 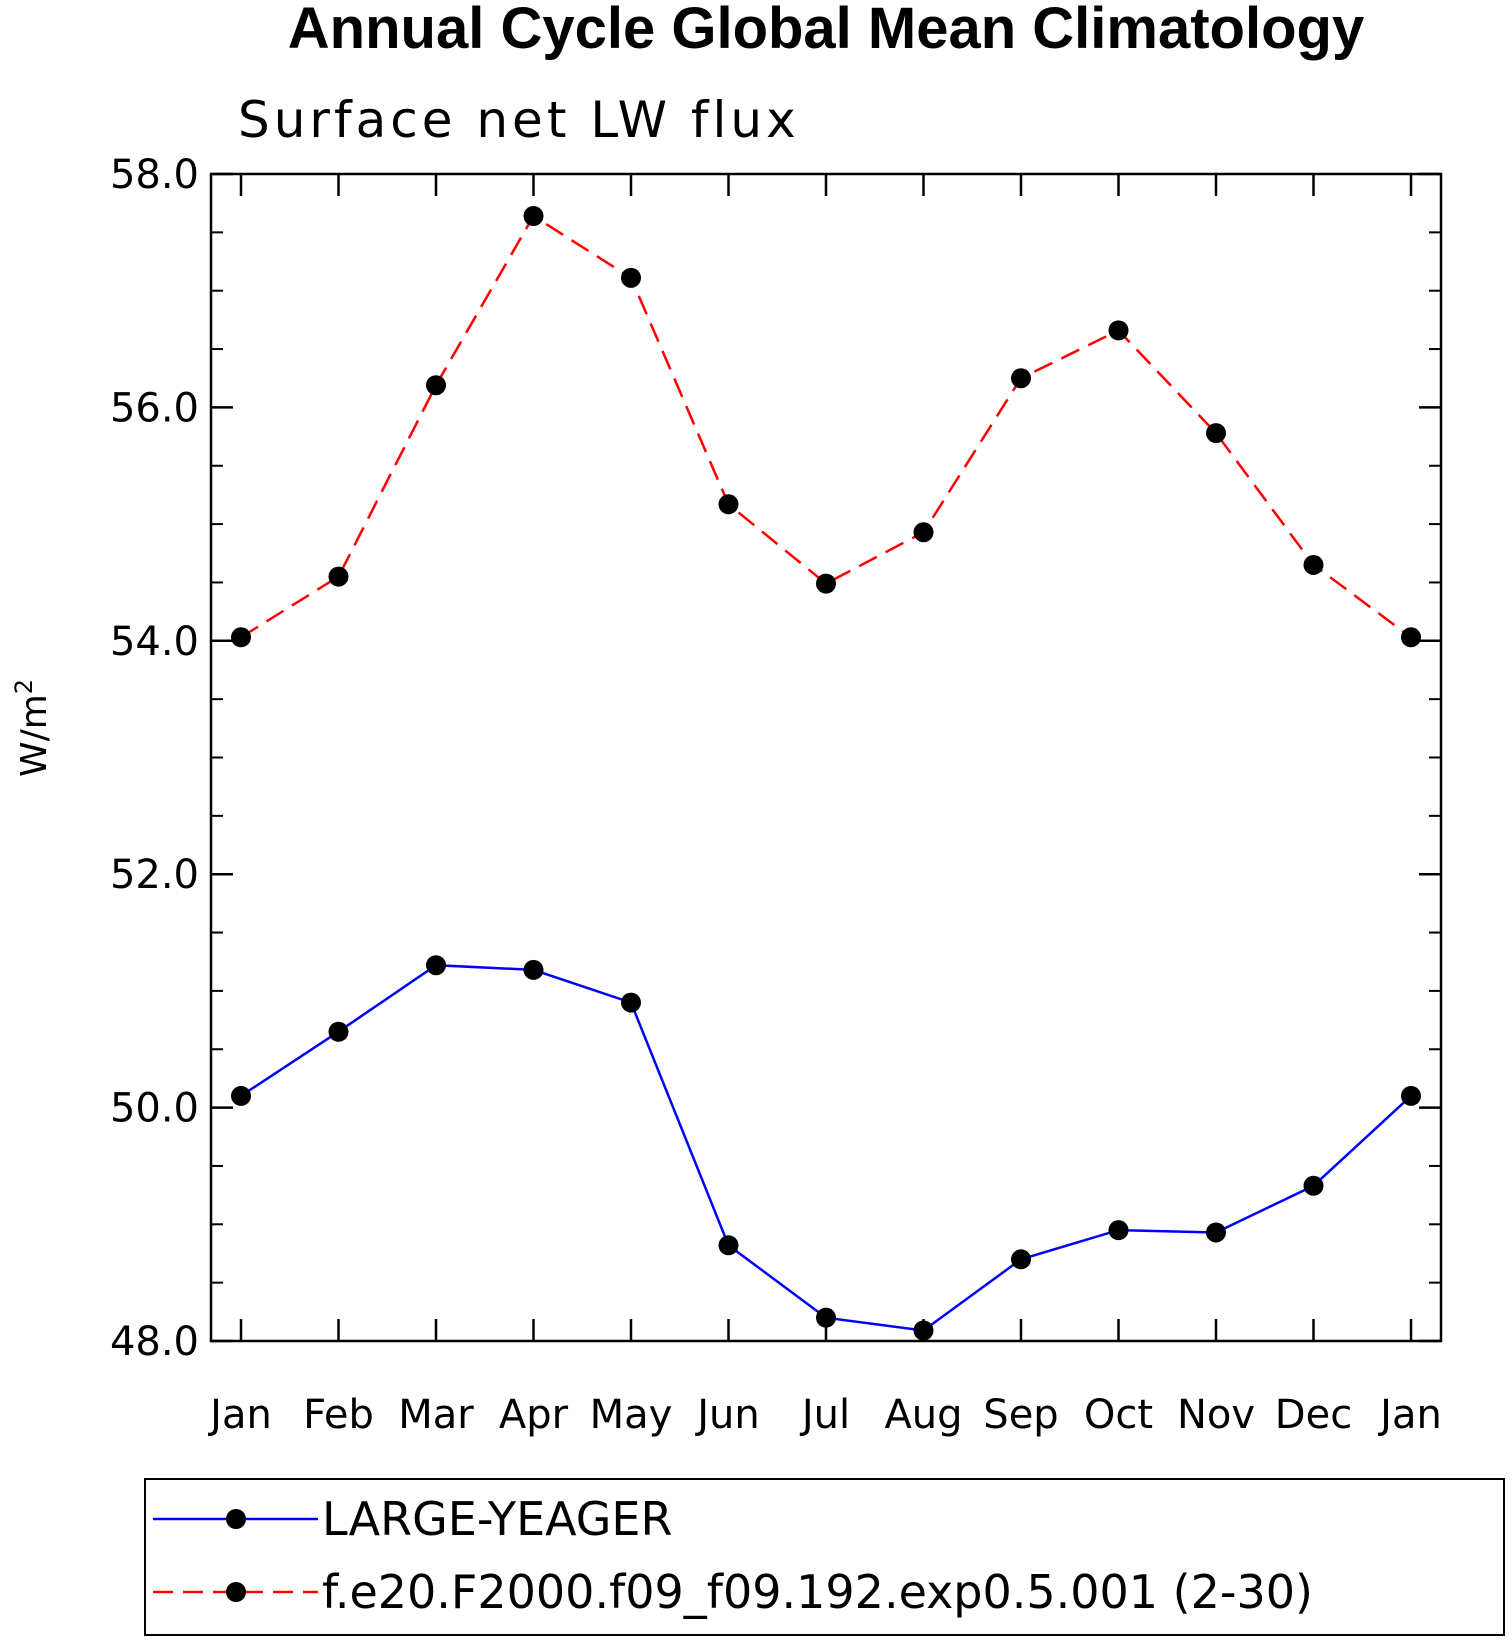 What do you see at coordinates (338, 1415) in the screenshot?
I see `x-tick-label: Feb` at bounding box center [338, 1415].